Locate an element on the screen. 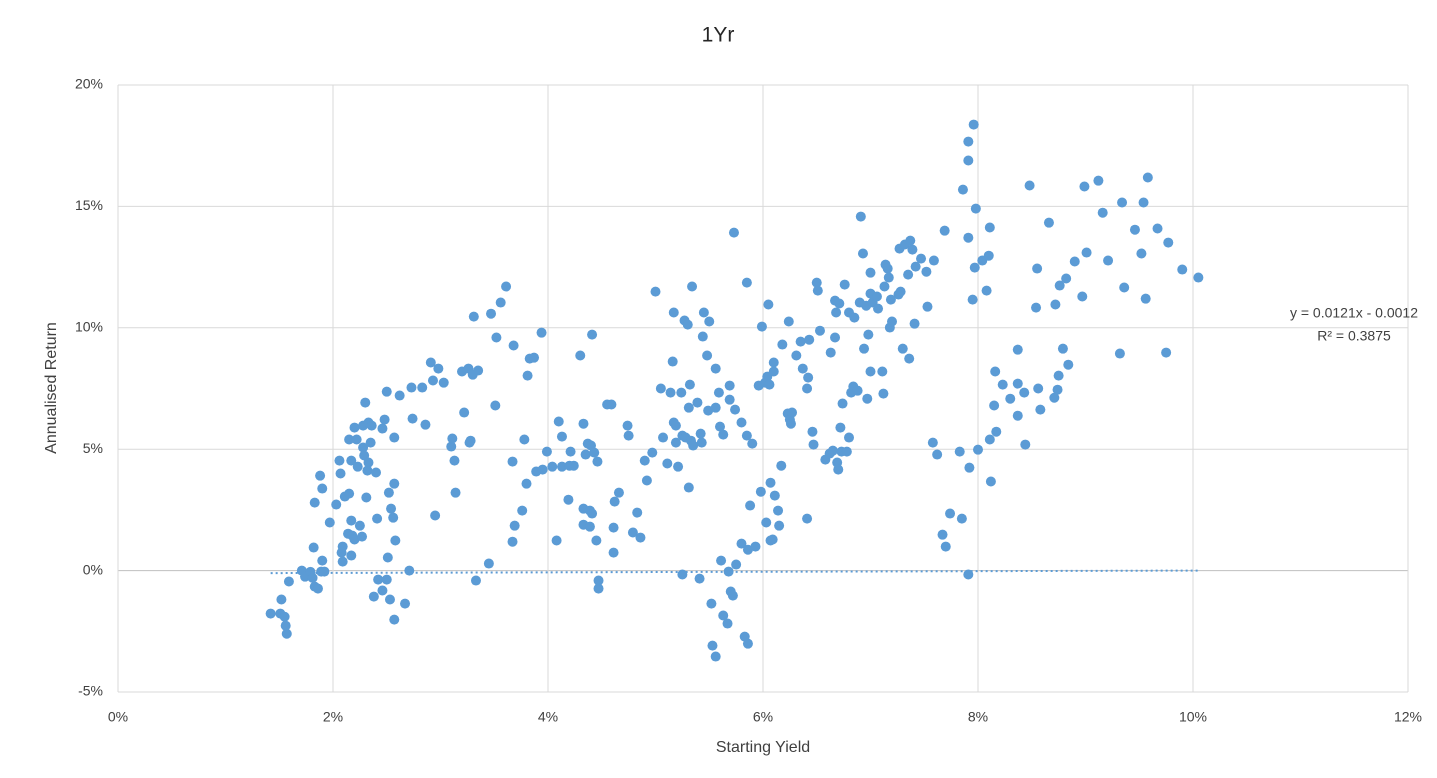 The image size is (1437, 778). trendline-equation: y = 0.0121x - 0.0012 is located at coordinates (1354, 313).